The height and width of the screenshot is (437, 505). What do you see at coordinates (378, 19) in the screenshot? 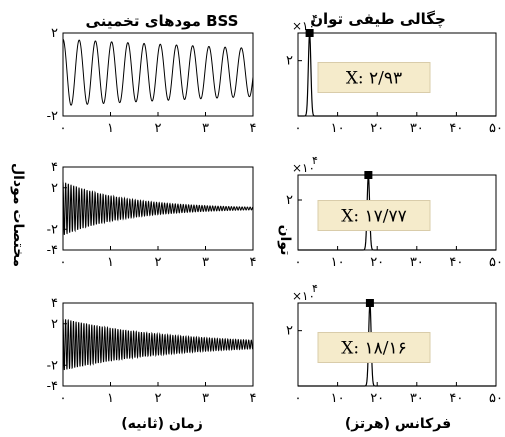
I see `right-title: چگالی طیفی توان` at bounding box center [378, 19].